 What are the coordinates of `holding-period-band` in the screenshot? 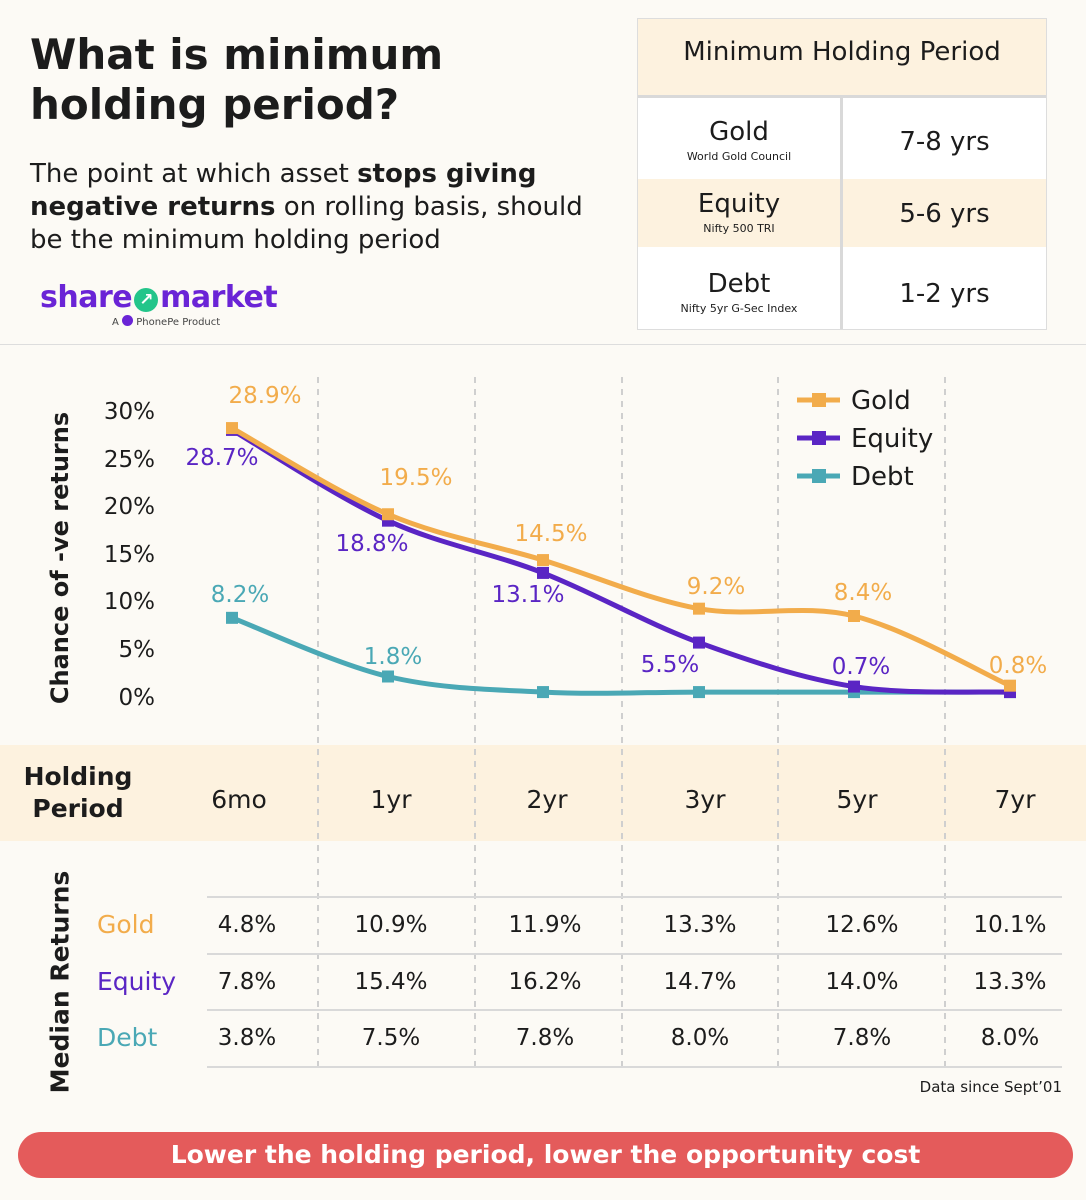 It's located at (543, 793).